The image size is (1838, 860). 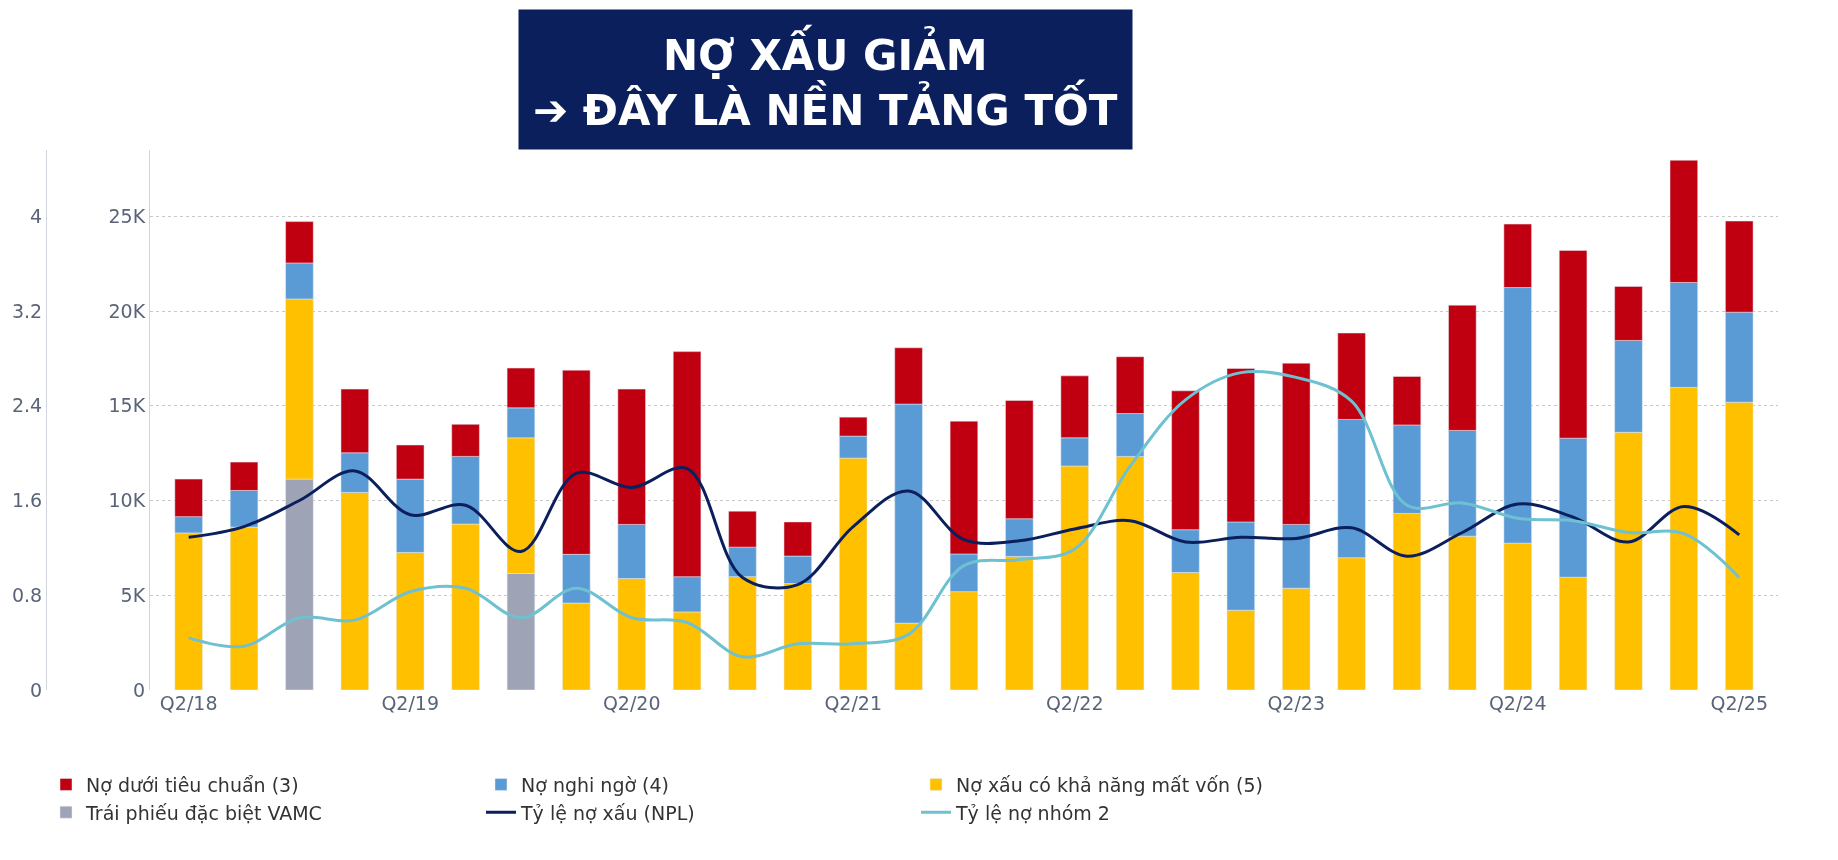 What do you see at coordinates (127, 215) in the screenshot?
I see `y-tick-label: 25K` at bounding box center [127, 215].